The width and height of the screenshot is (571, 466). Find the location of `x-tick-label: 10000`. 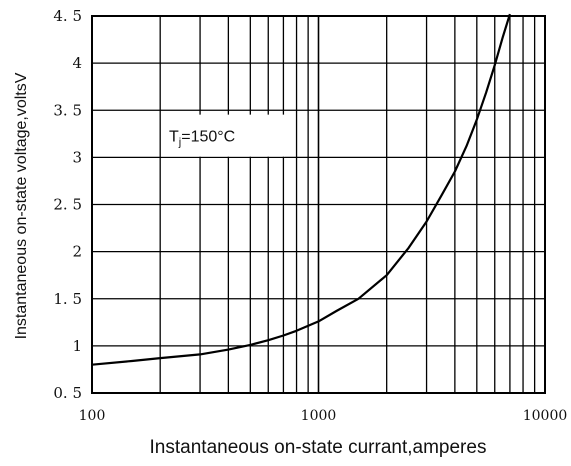

x-tick-label: 10000 is located at coordinates (545, 416).